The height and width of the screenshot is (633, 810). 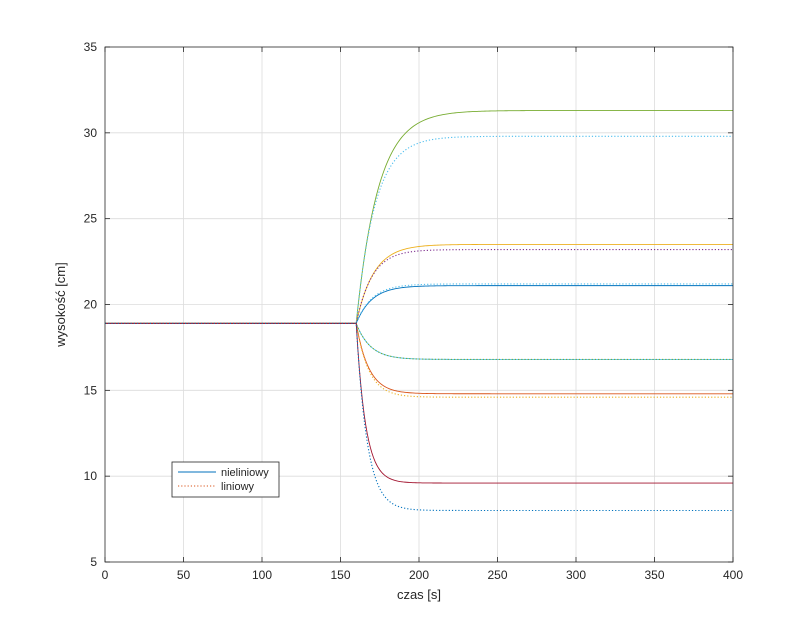 I want to click on legend: nieliniowy liniowy, so click(x=225, y=479).